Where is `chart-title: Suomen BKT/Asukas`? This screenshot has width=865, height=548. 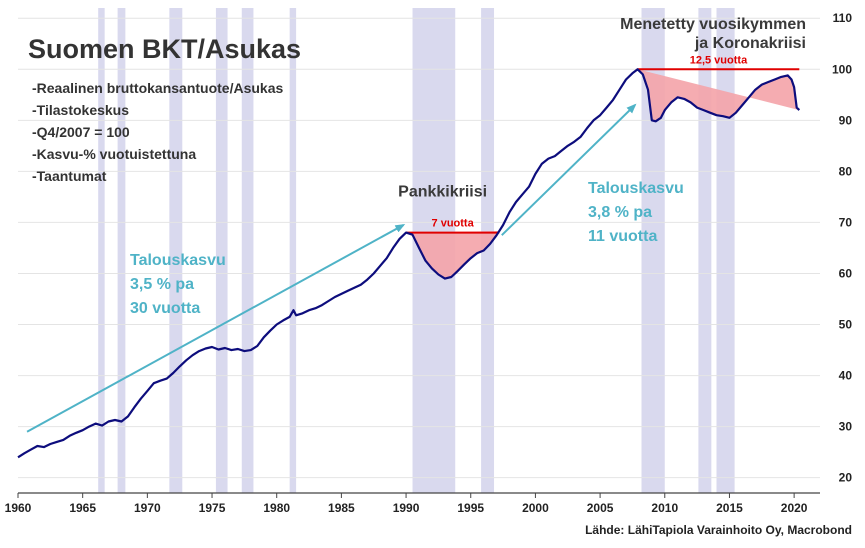
chart-title: Suomen BKT/Asukas is located at coordinates (164, 49).